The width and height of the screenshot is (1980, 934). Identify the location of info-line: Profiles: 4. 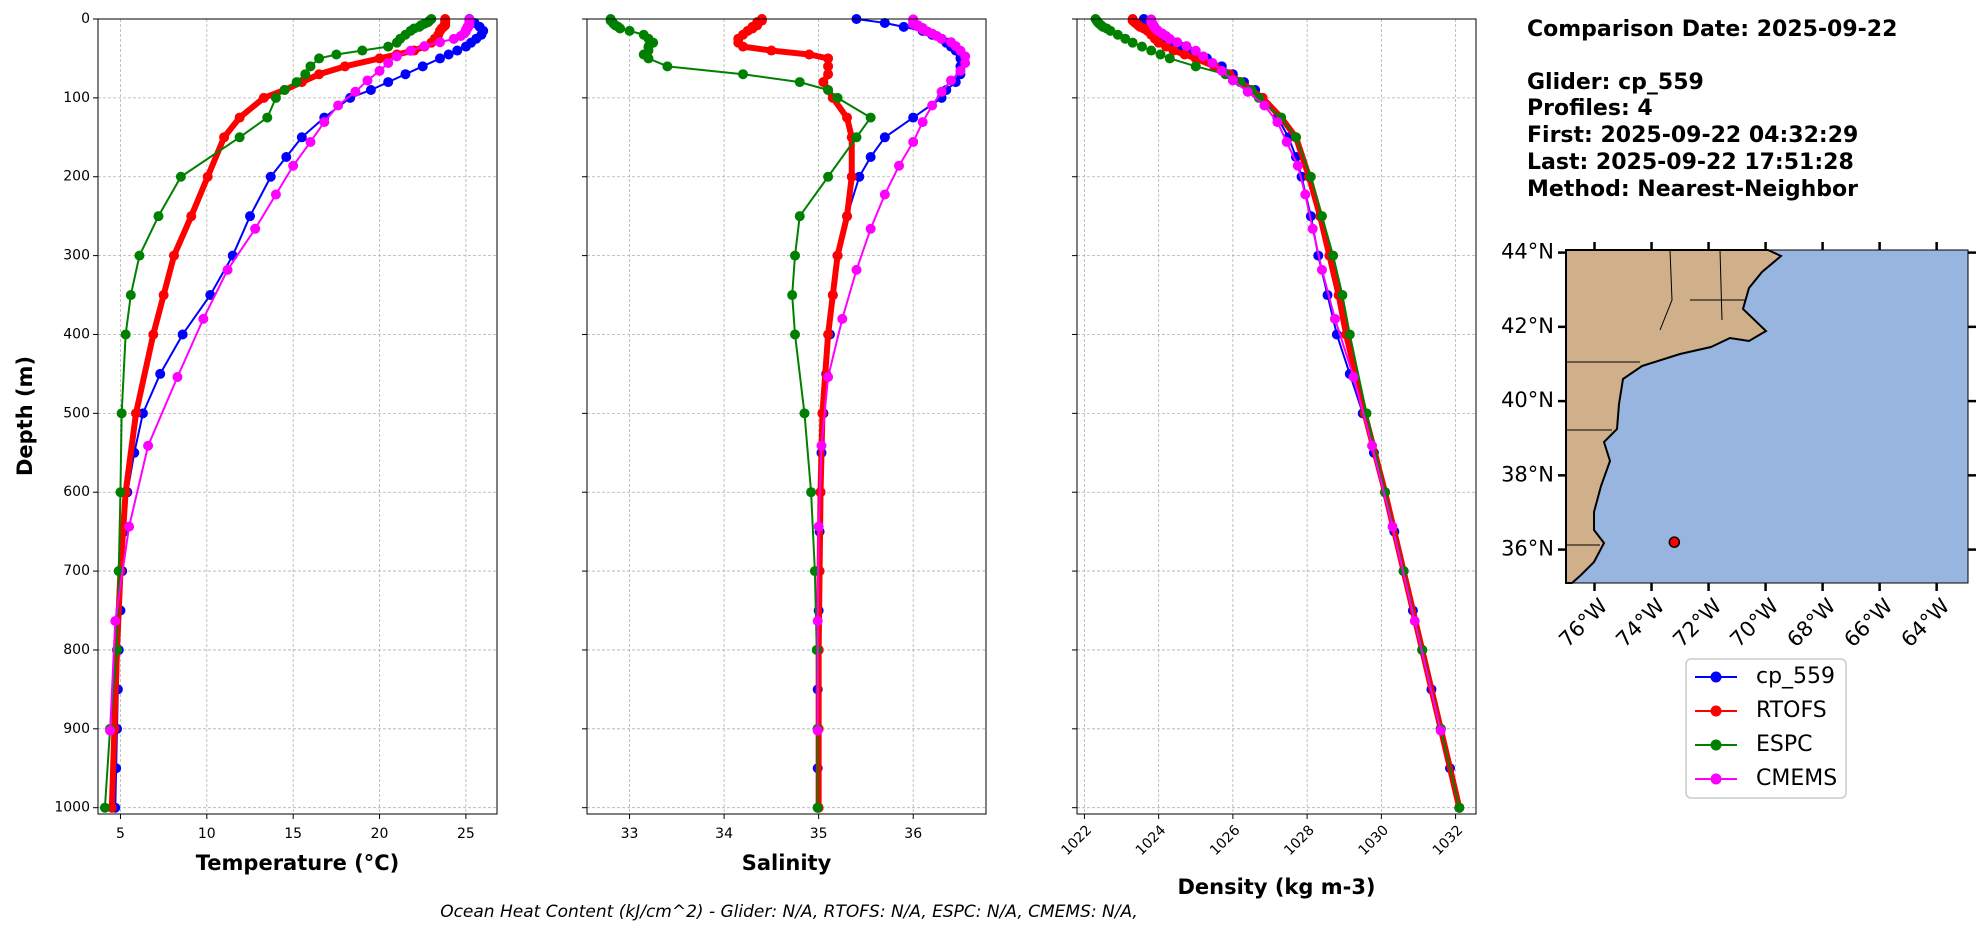
(1590, 108).